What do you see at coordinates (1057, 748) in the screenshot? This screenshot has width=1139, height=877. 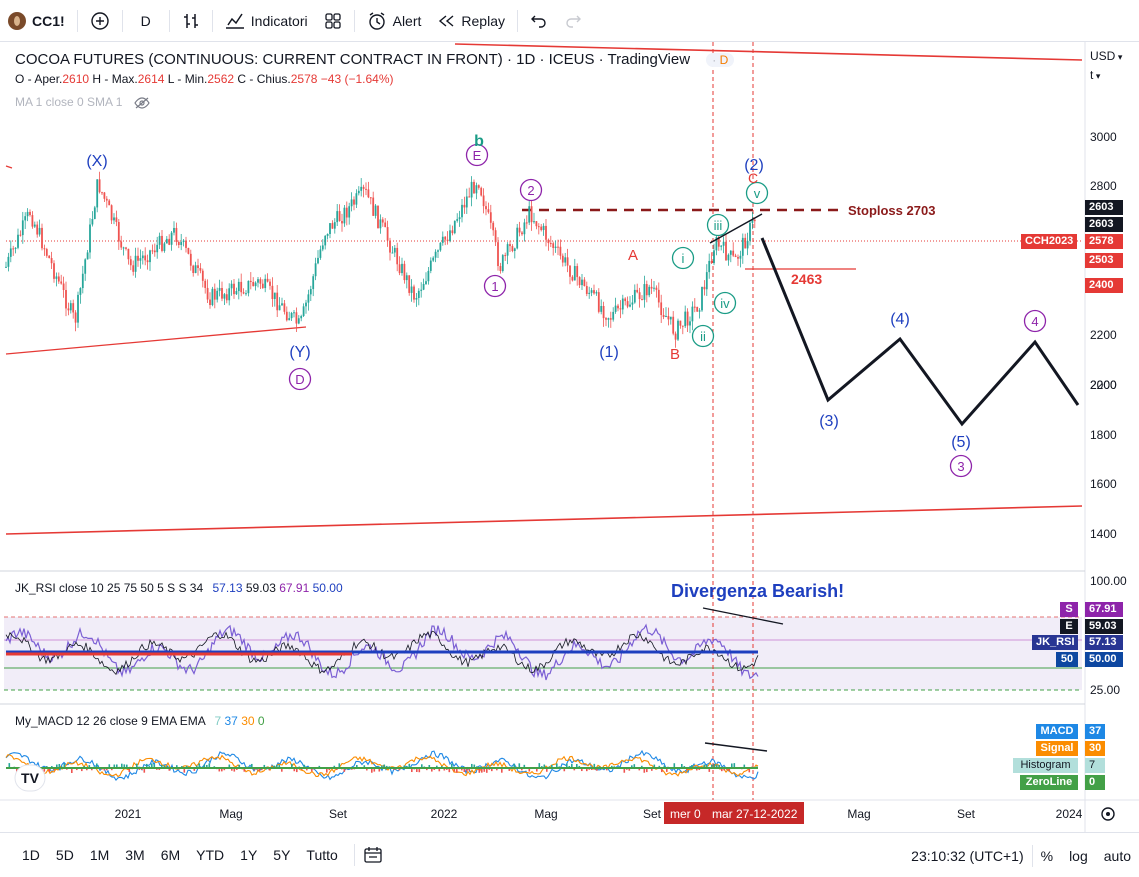 I see `macd-tag-label: Signal` at bounding box center [1057, 748].